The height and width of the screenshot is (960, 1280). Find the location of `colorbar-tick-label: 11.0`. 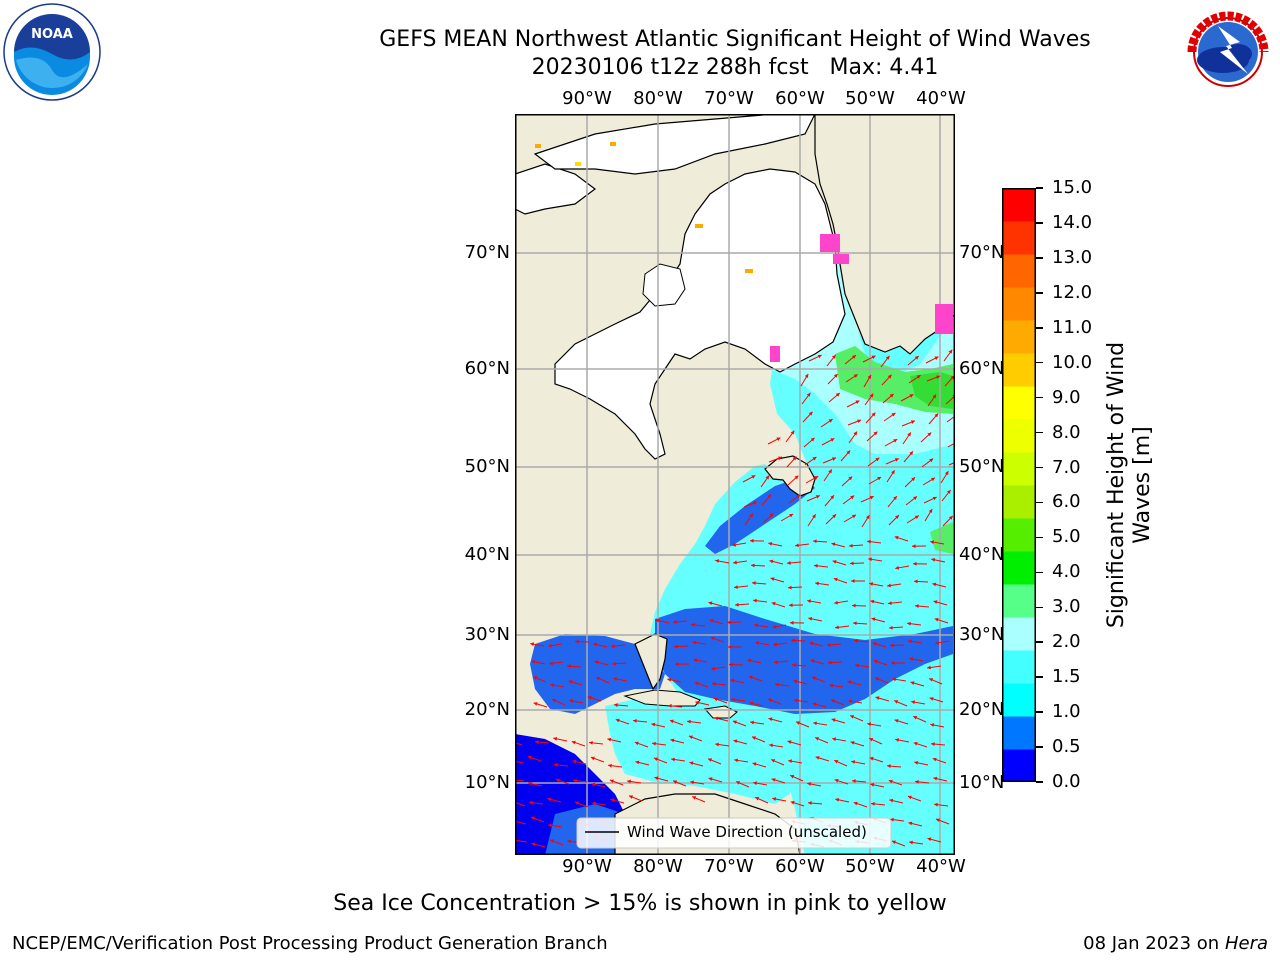

colorbar-tick-label: 11.0 is located at coordinates (1072, 327).